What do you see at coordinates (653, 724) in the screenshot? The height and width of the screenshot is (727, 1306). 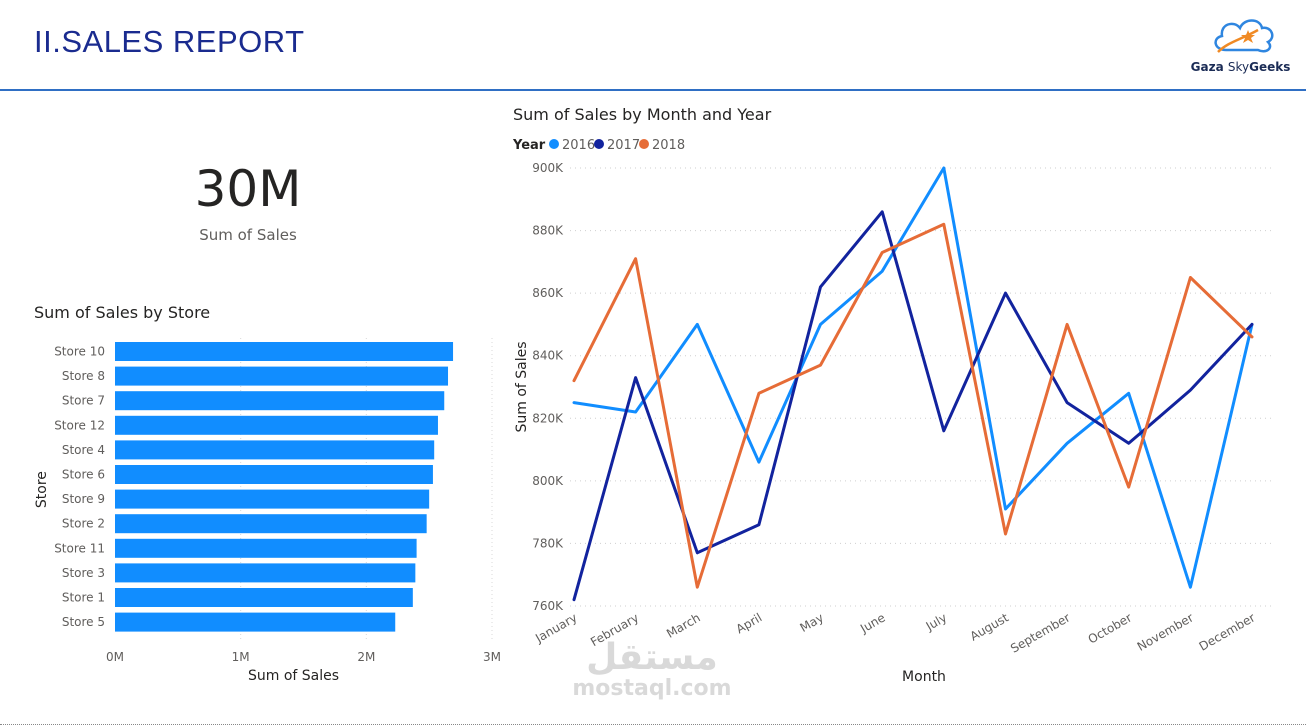 I see `bottom-divider` at bounding box center [653, 724].